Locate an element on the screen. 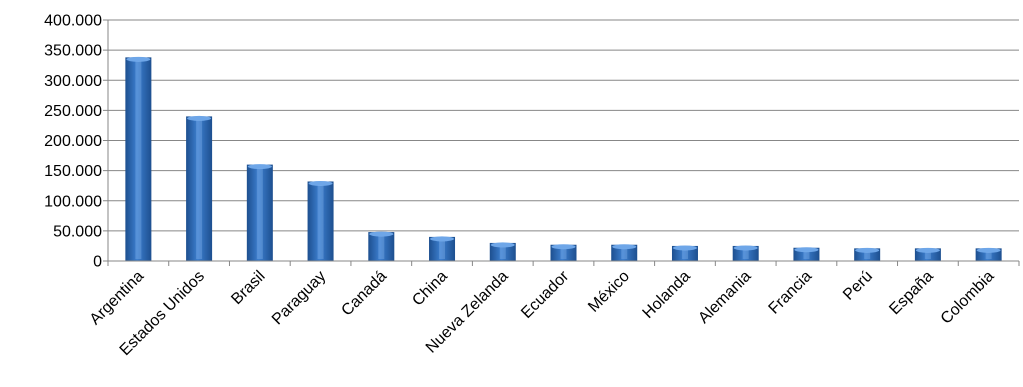 Image resolution: width=1023 pixels, height=387 pixels. y-tick-label: 250.000 is located at coordinates (73, 111).